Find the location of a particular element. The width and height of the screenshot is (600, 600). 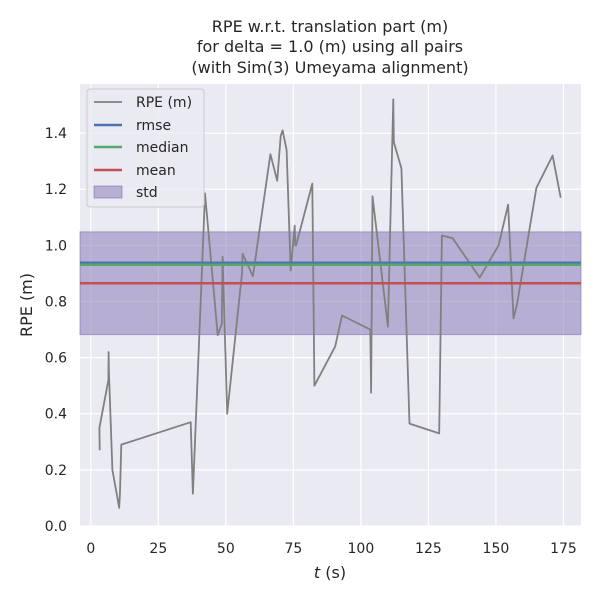

y-tick-label-1: 0.2 is located at coordinates (56, 471).